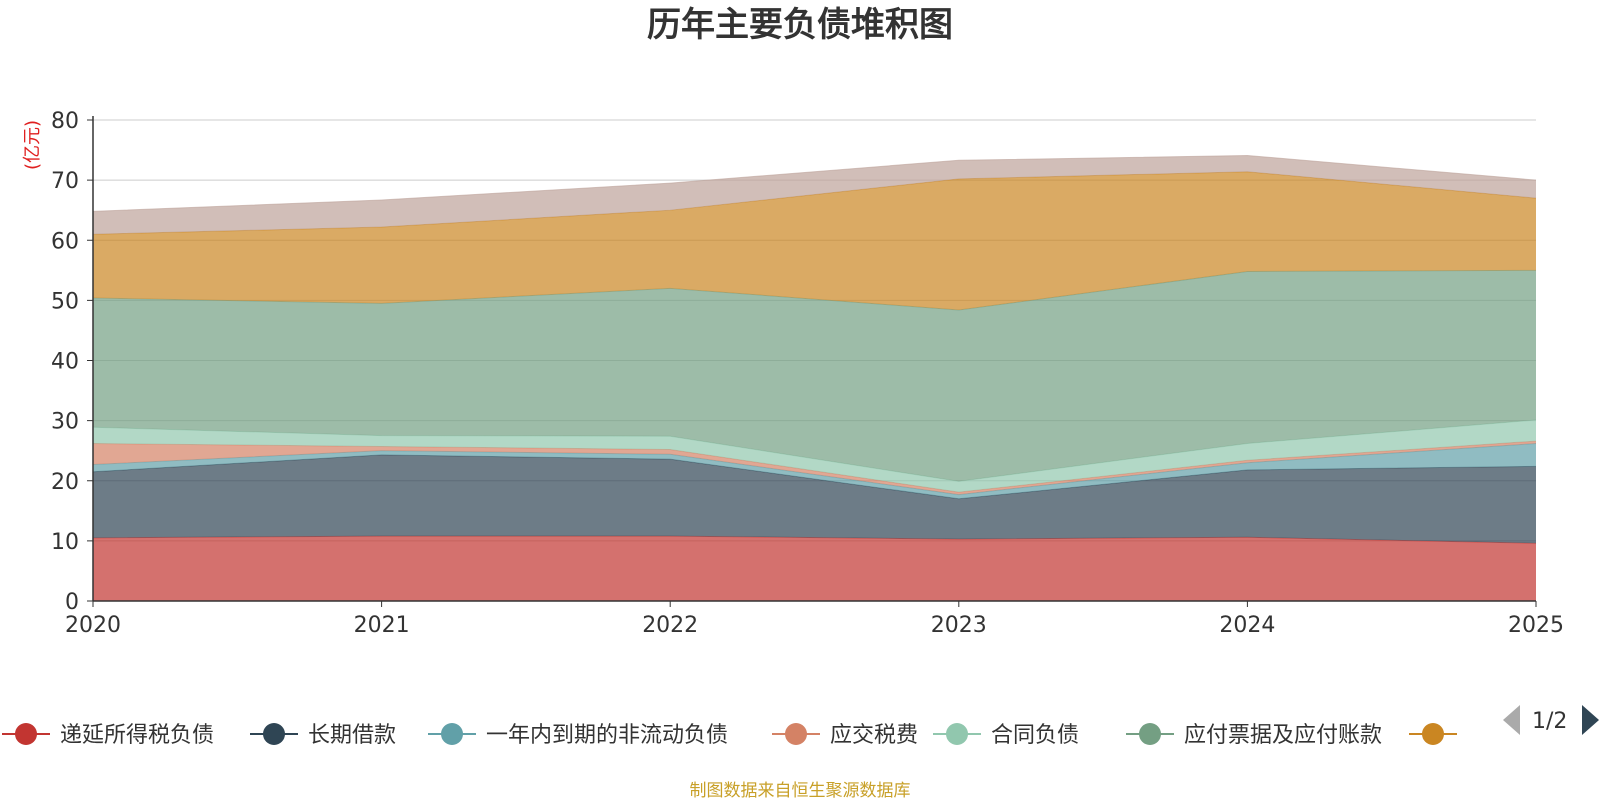  I want to click on legend-prev-icon, so click(1511, 720).